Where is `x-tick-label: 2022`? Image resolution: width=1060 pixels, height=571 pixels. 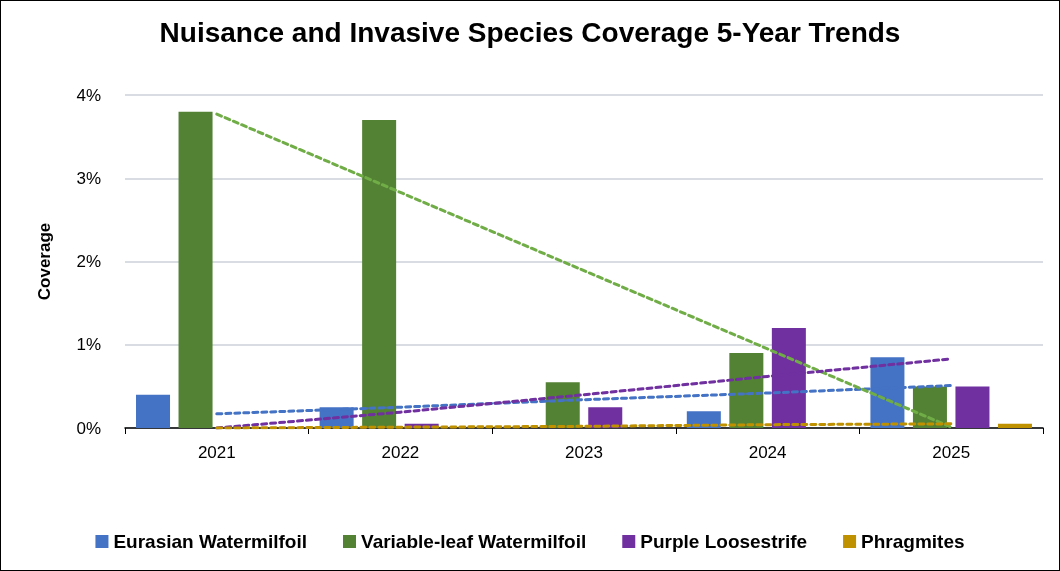
x-tick-label: 2022 is located at coordinates (400, 452).